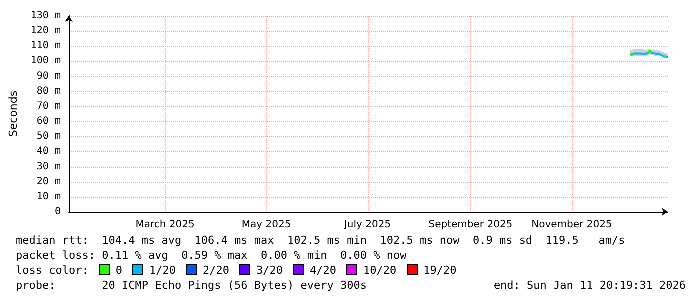  I want to click on x-tick-label: September 2025, so click(470, 225).